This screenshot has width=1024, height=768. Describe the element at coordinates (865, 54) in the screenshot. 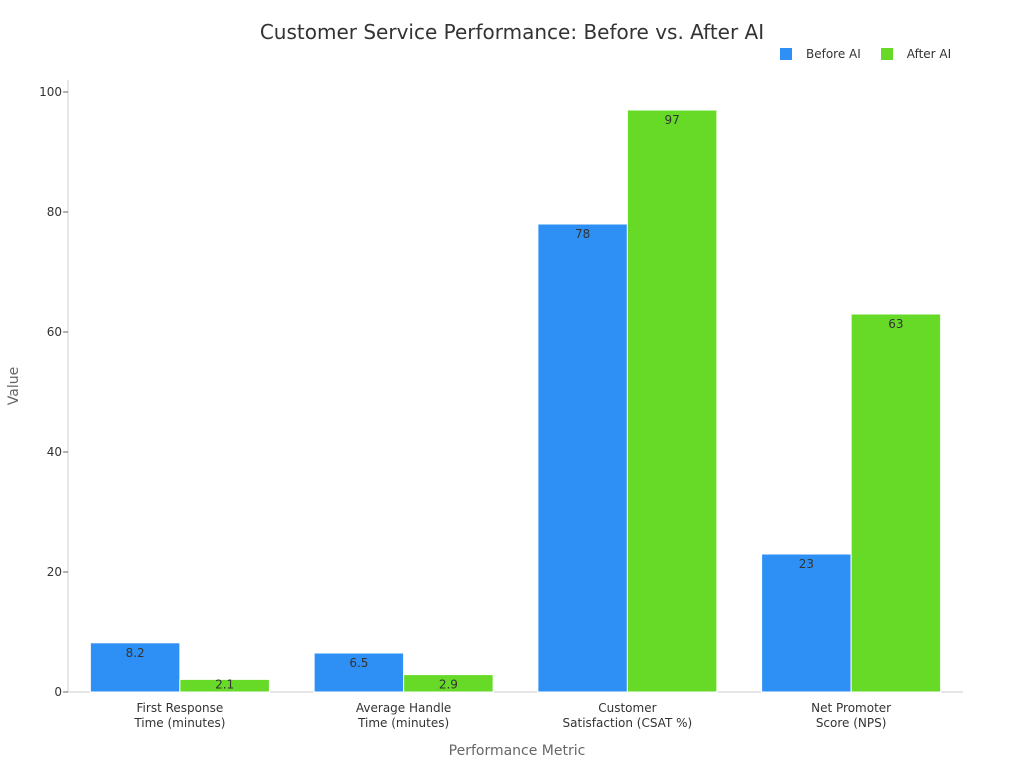

I see `legend: Before AI After AI` at that location.